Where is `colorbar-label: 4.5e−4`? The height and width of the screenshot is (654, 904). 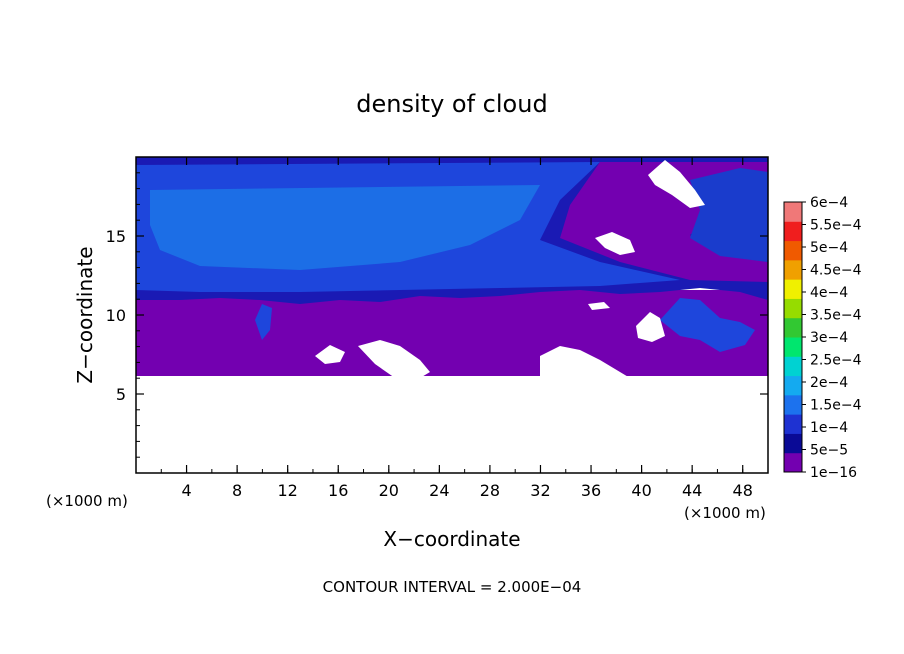 colorbar-label: 4.5e−4 is located at coordinates (836, 271).